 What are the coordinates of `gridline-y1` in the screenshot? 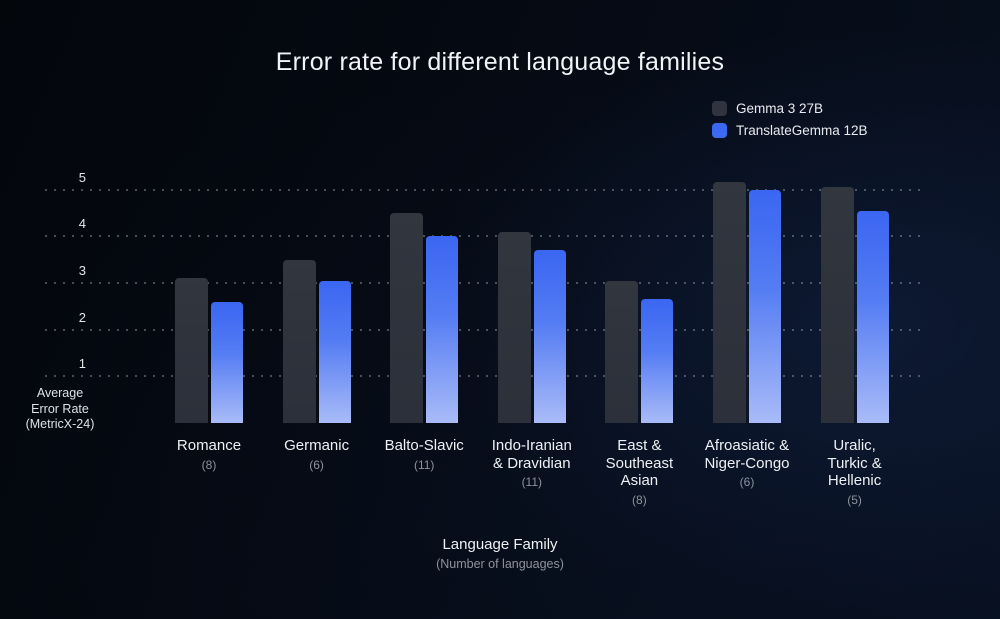 It's located at (485, 376).